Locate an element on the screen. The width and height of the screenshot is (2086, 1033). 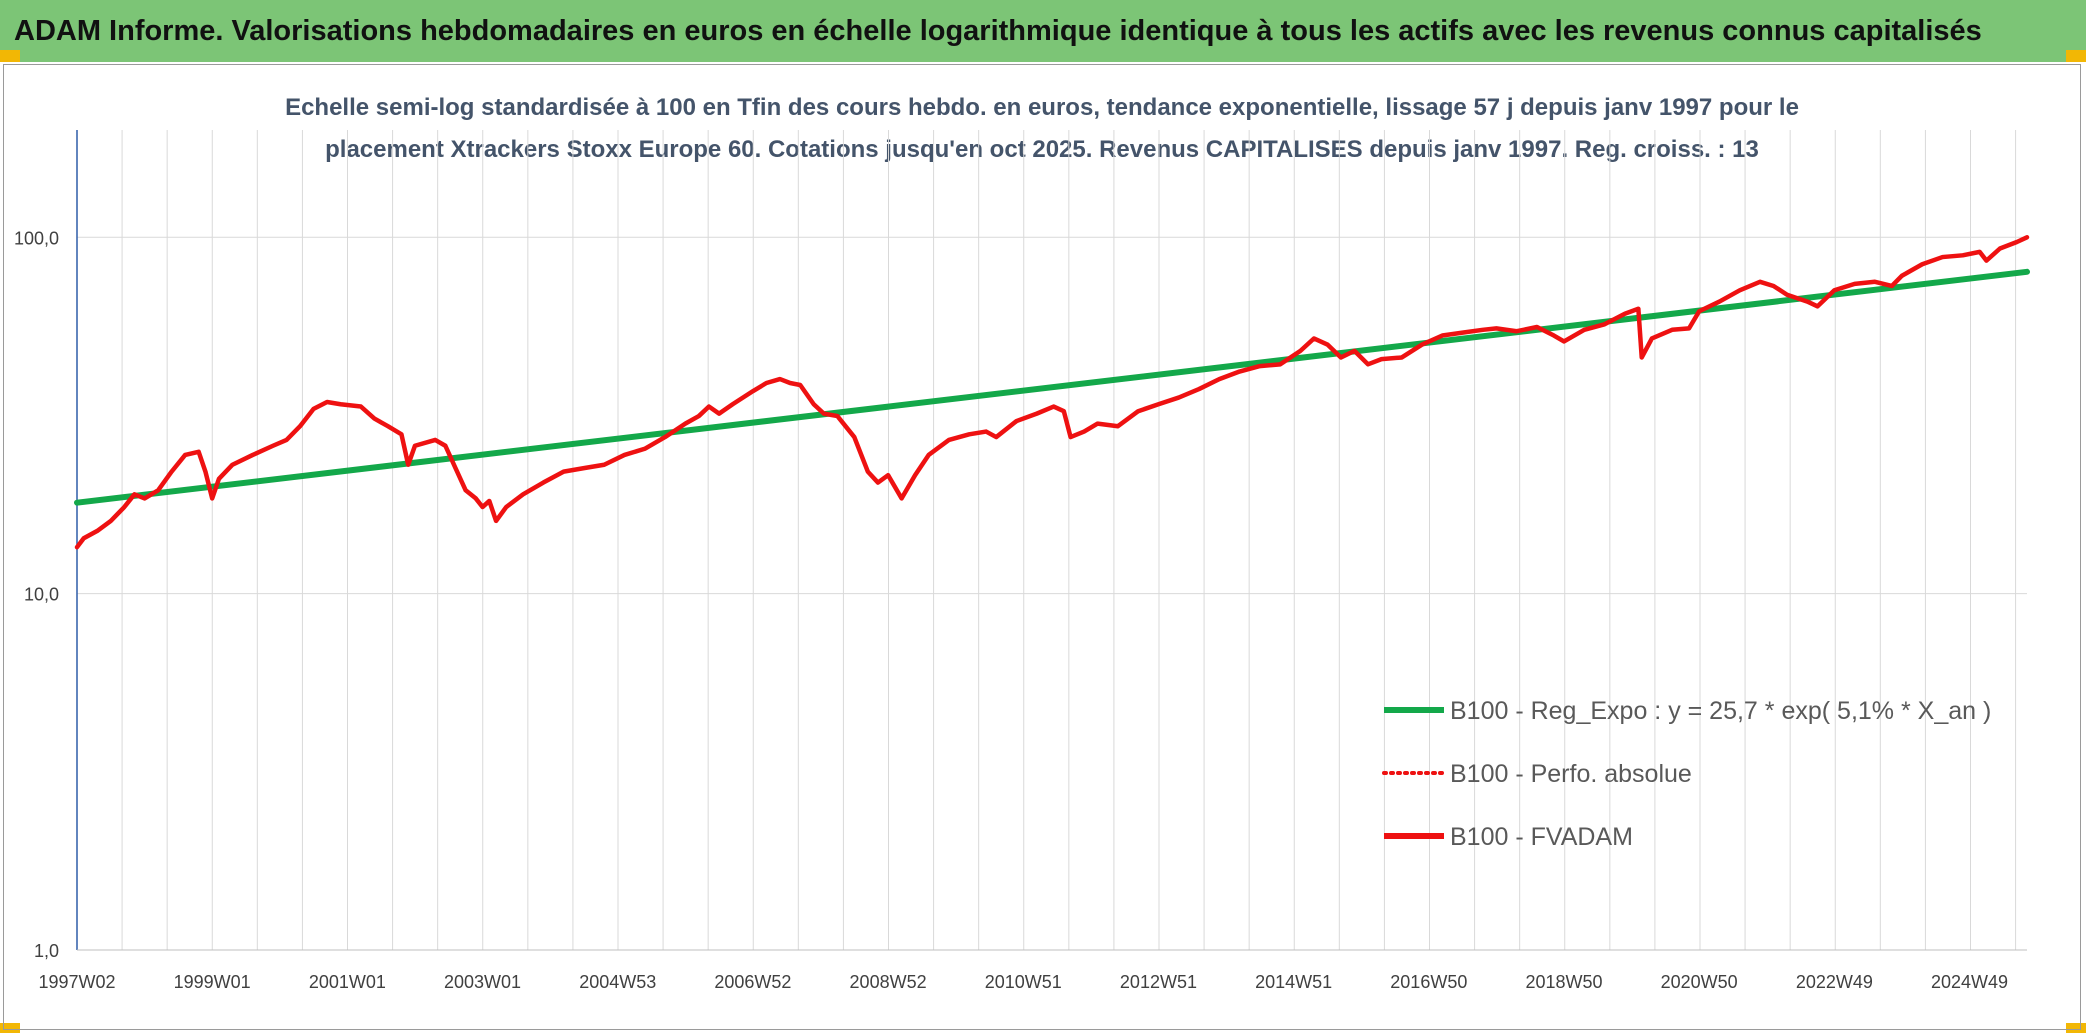
x-tick-label: 2006W52 is located at coordinates (752, 982).